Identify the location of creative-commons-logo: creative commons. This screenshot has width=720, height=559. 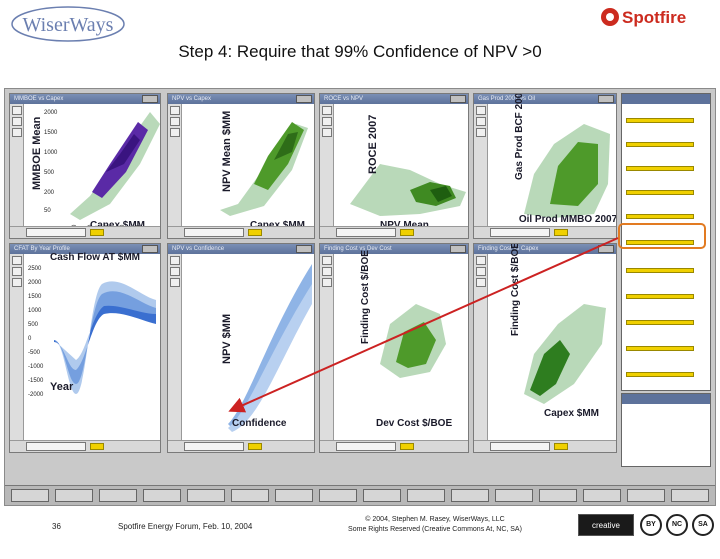
(606, 533).